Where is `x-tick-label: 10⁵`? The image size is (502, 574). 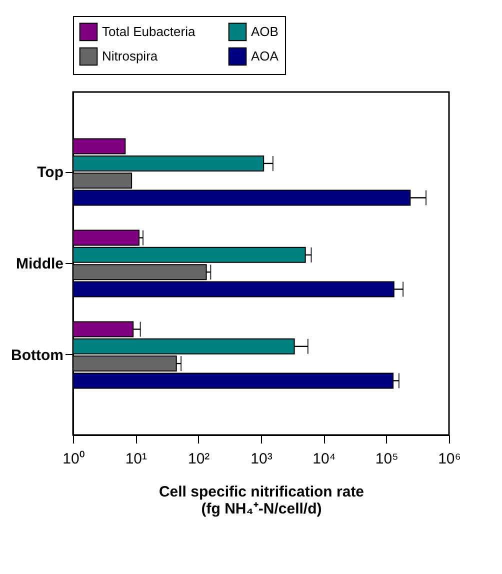
x-tick-label: 10⁵ is located at coordinates (386, 459).